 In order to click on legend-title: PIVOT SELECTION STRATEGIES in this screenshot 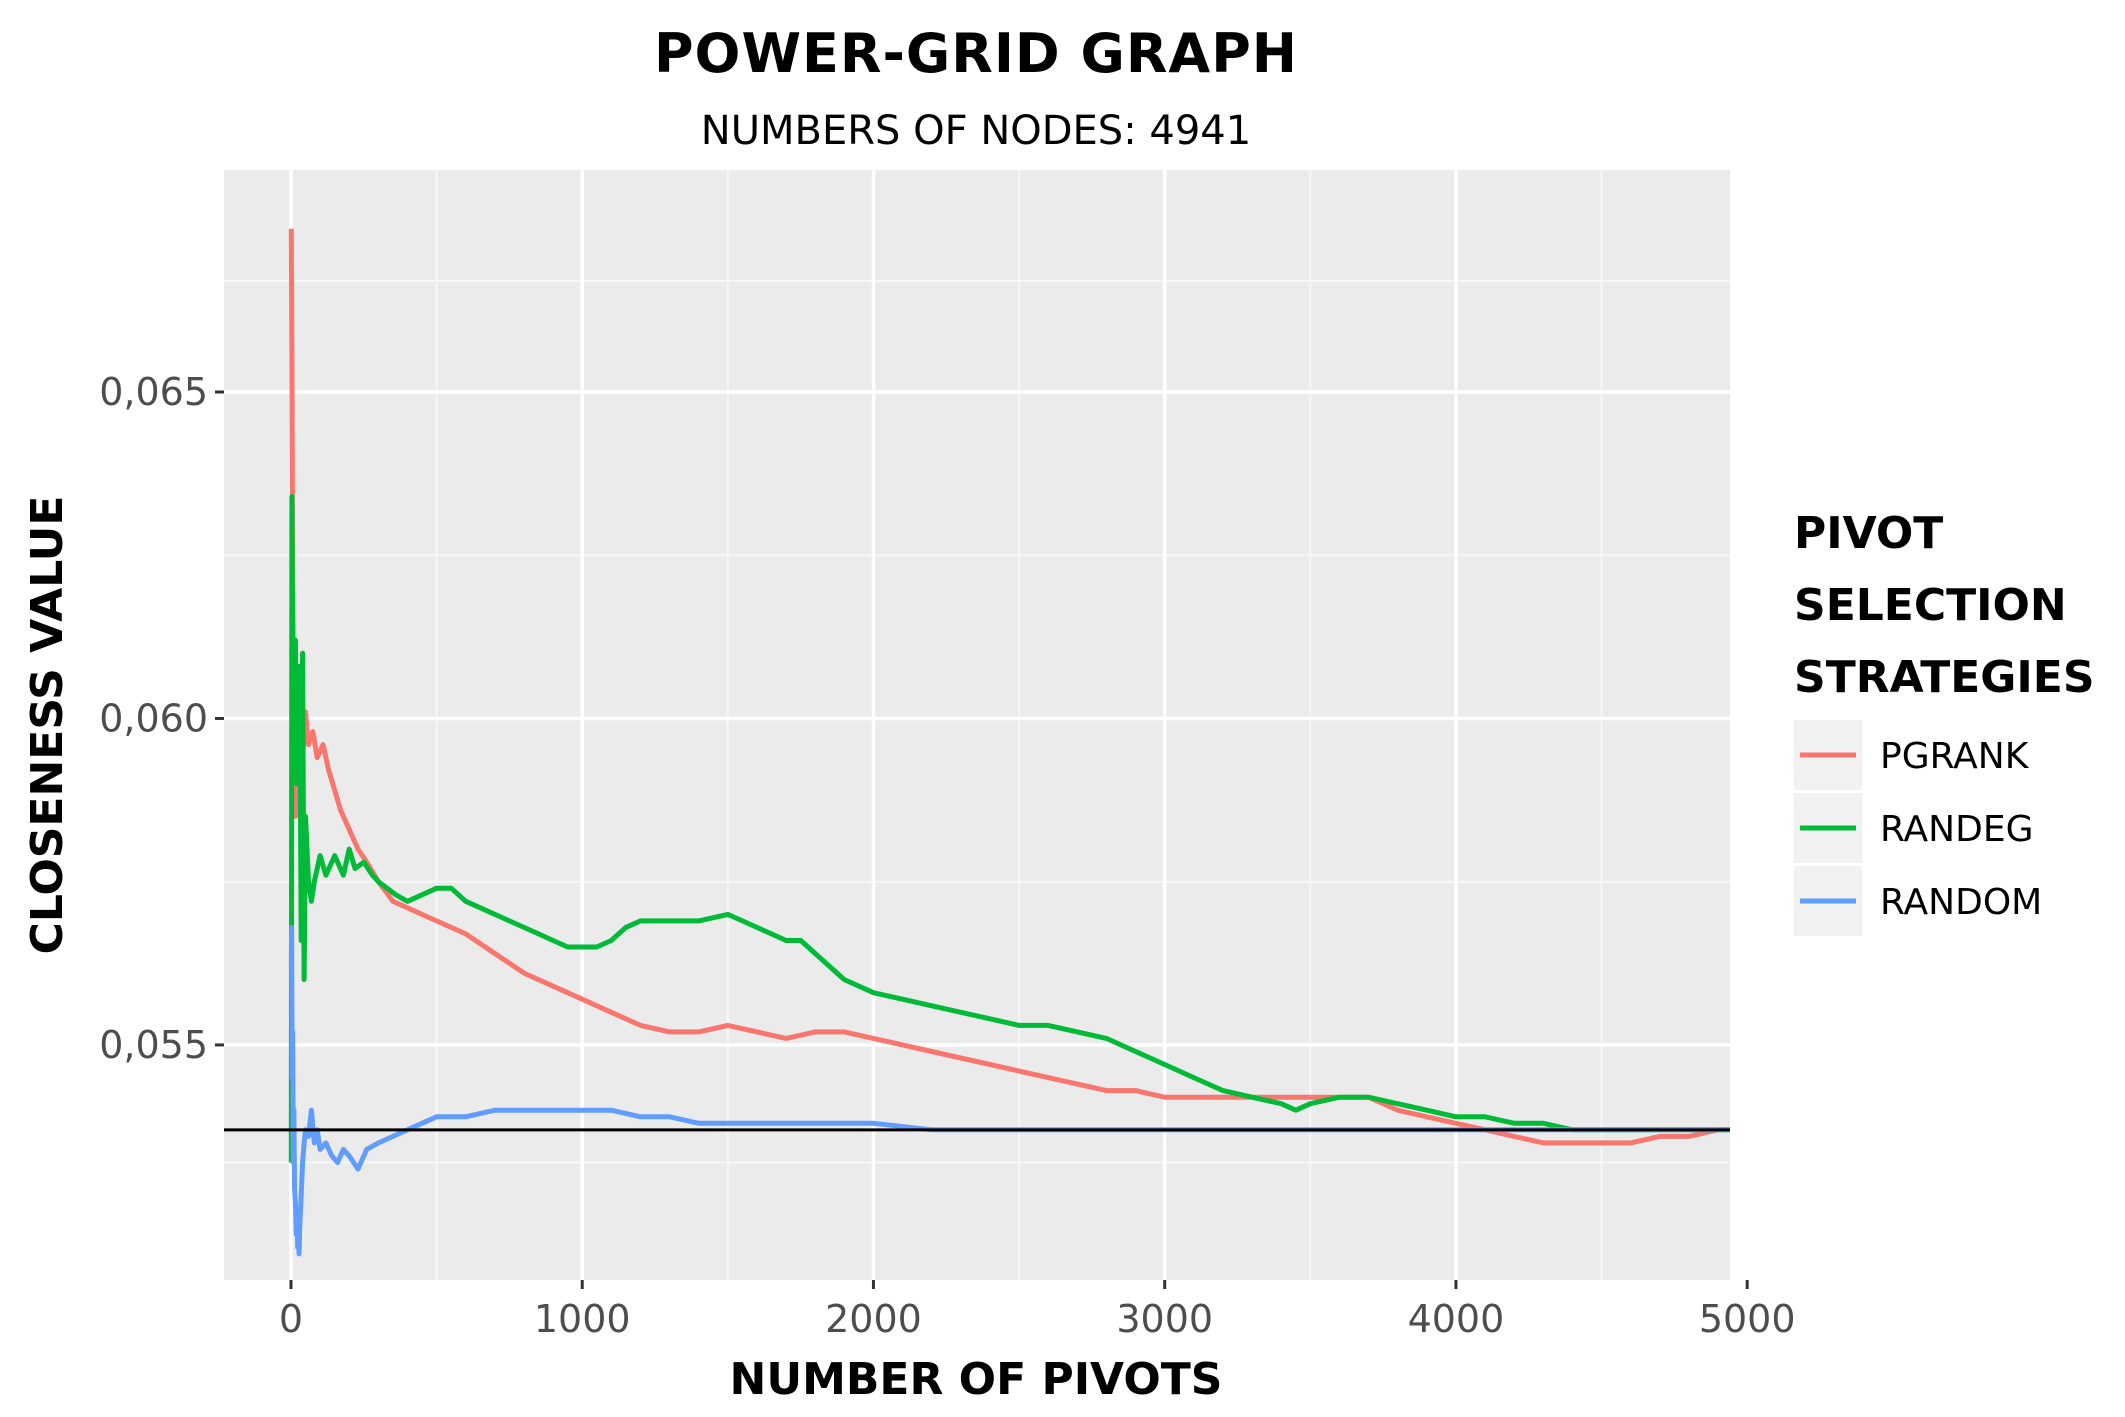, I will do `click(1944, 605)`.